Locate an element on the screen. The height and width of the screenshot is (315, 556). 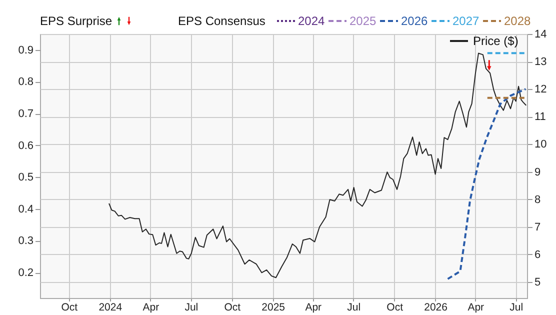
y2-tick-label: 7 is located at coordinates (537, 227).